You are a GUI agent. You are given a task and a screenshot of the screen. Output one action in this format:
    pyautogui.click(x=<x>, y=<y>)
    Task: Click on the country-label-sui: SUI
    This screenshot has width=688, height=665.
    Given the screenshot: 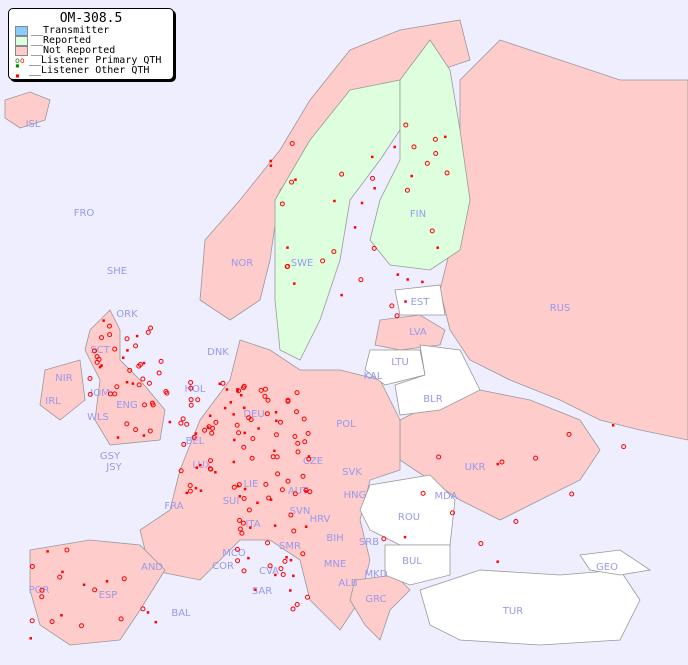 What is the action you would take?
    pyautogui.click(x=231, y=501)
    